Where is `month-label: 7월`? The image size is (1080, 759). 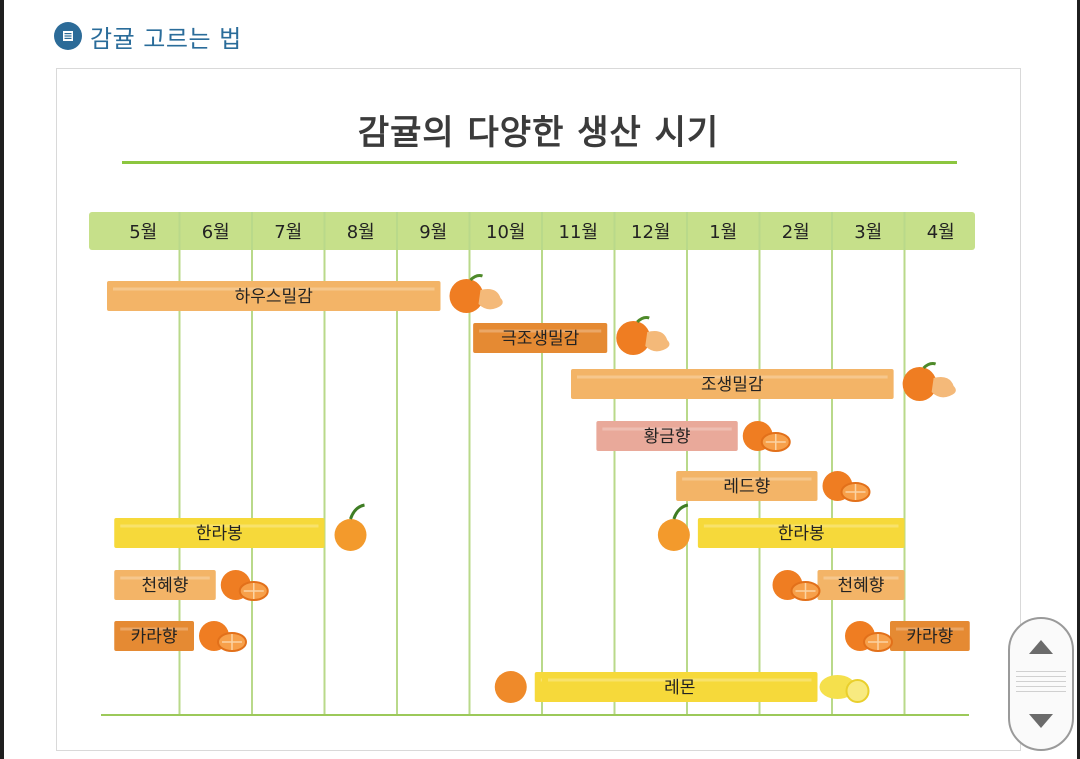 month-label: 7월 is located at coordinates (288, 232).